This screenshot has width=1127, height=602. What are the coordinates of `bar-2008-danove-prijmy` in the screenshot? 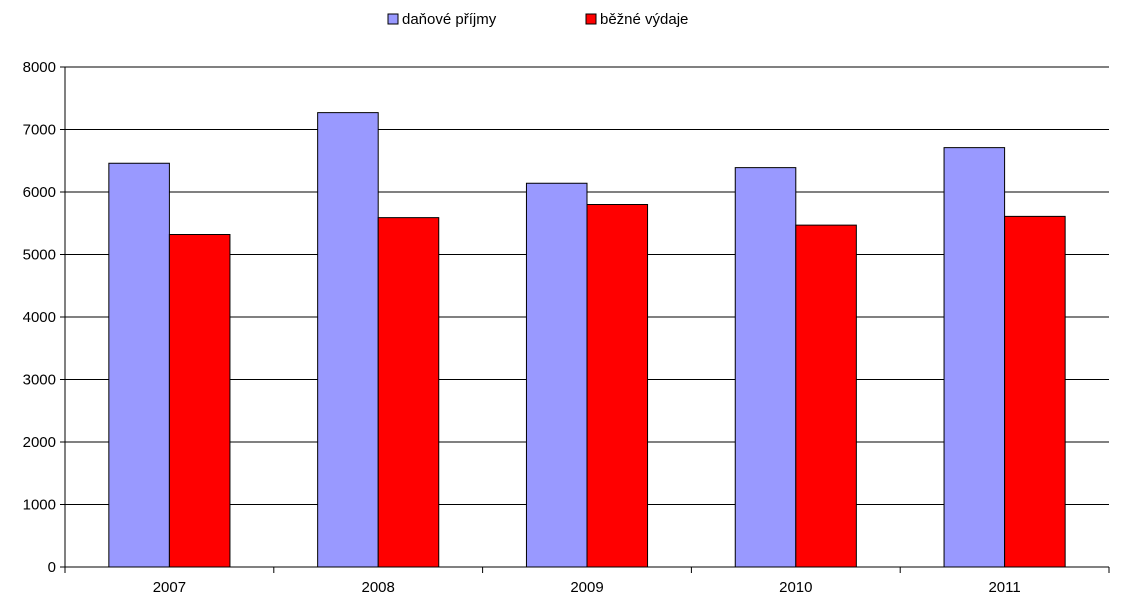 It's located at (348, 340).